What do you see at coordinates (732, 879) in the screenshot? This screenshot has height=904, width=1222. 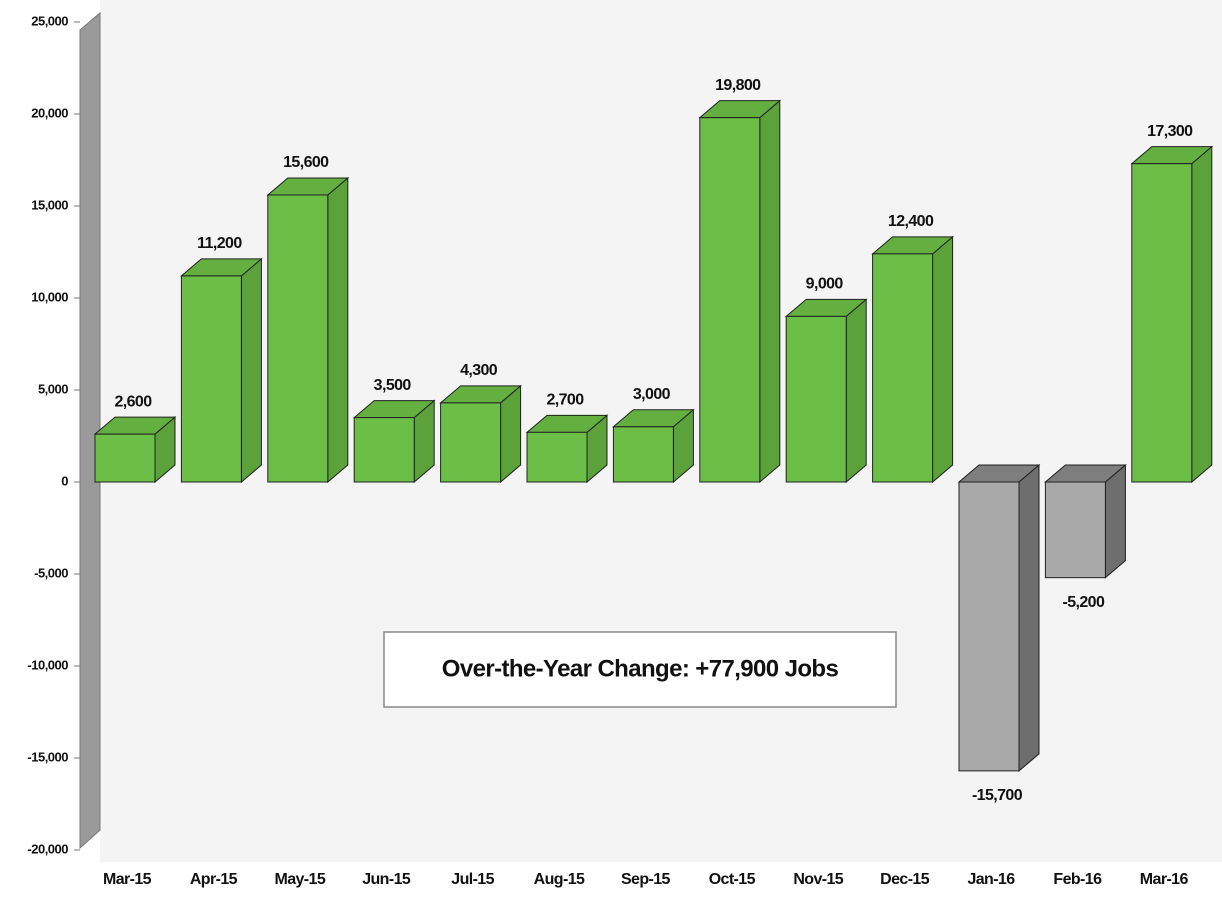 I see `x-tick-label: Oct-15` at bounding box center [732, 879].